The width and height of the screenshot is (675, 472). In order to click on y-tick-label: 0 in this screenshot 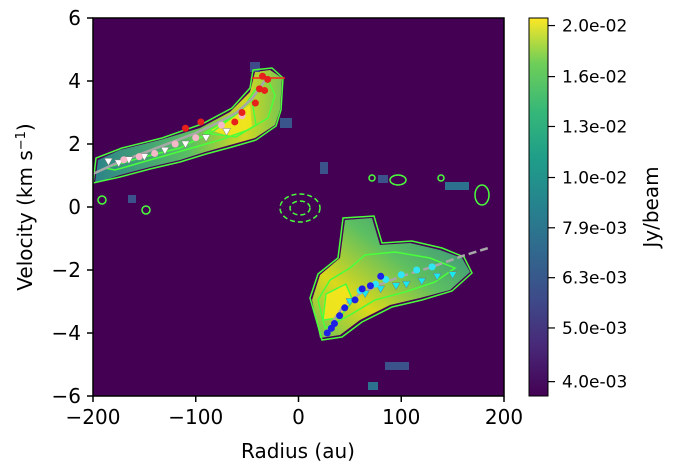, I will do `click(74, 207)`.